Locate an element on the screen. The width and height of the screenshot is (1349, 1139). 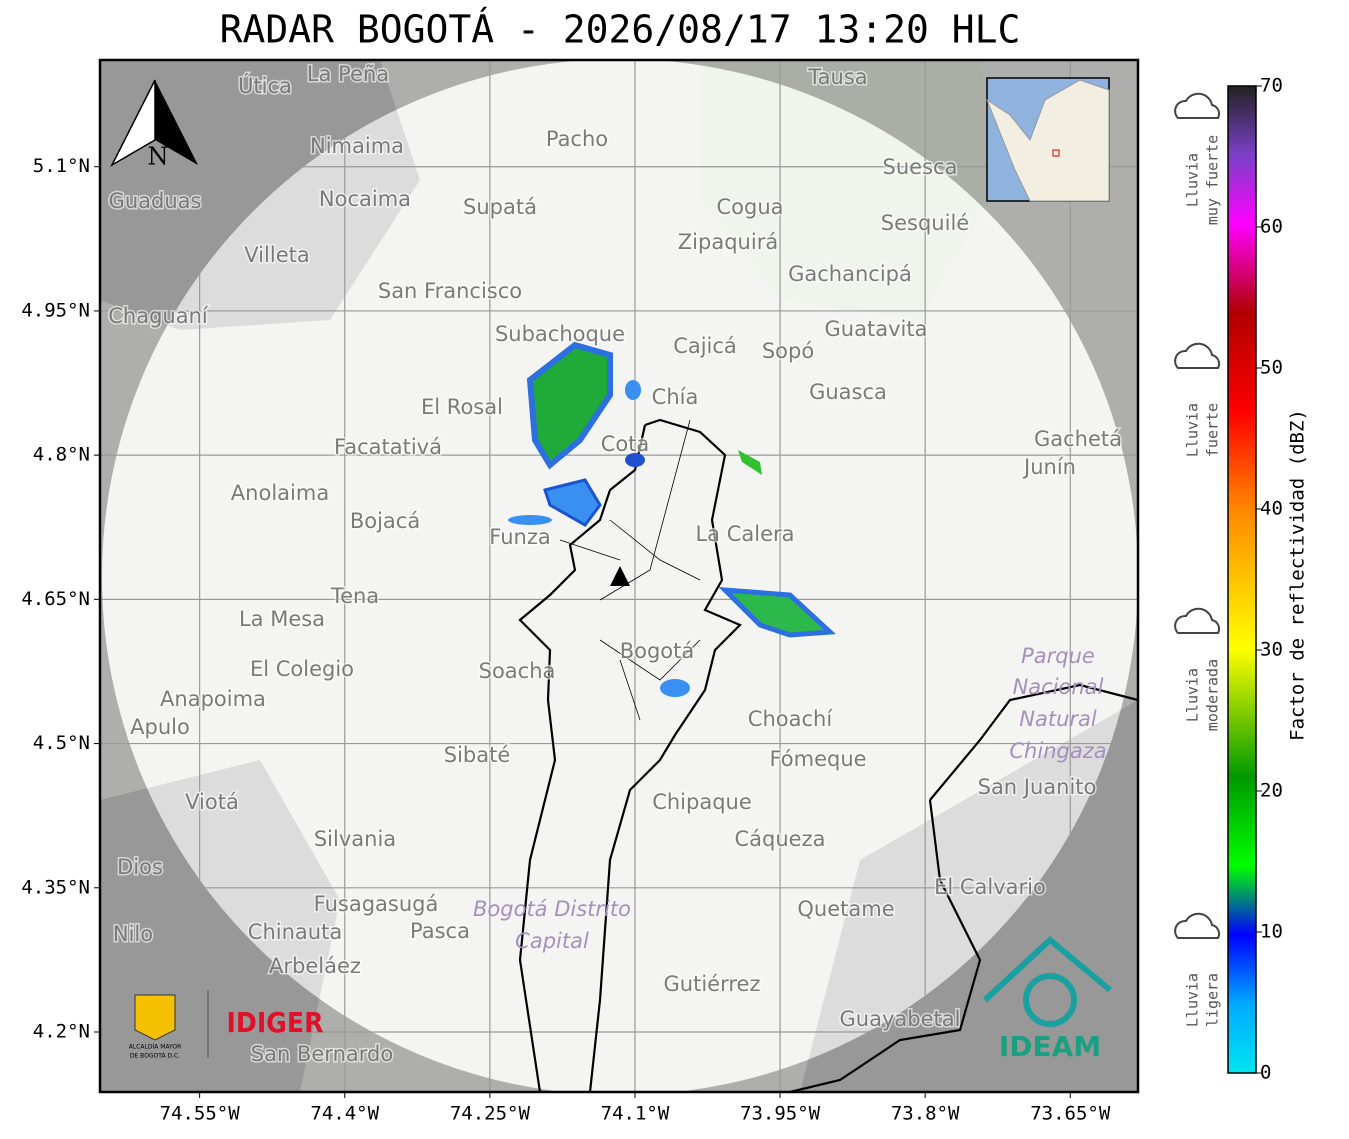
park-label: Natural is located at coordinates (1058, 719).